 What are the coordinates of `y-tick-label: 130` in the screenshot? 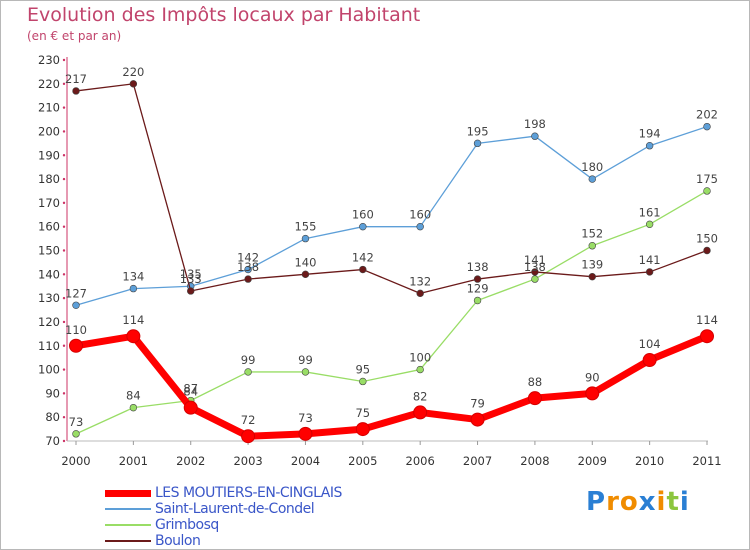 It's located at (49, 298).